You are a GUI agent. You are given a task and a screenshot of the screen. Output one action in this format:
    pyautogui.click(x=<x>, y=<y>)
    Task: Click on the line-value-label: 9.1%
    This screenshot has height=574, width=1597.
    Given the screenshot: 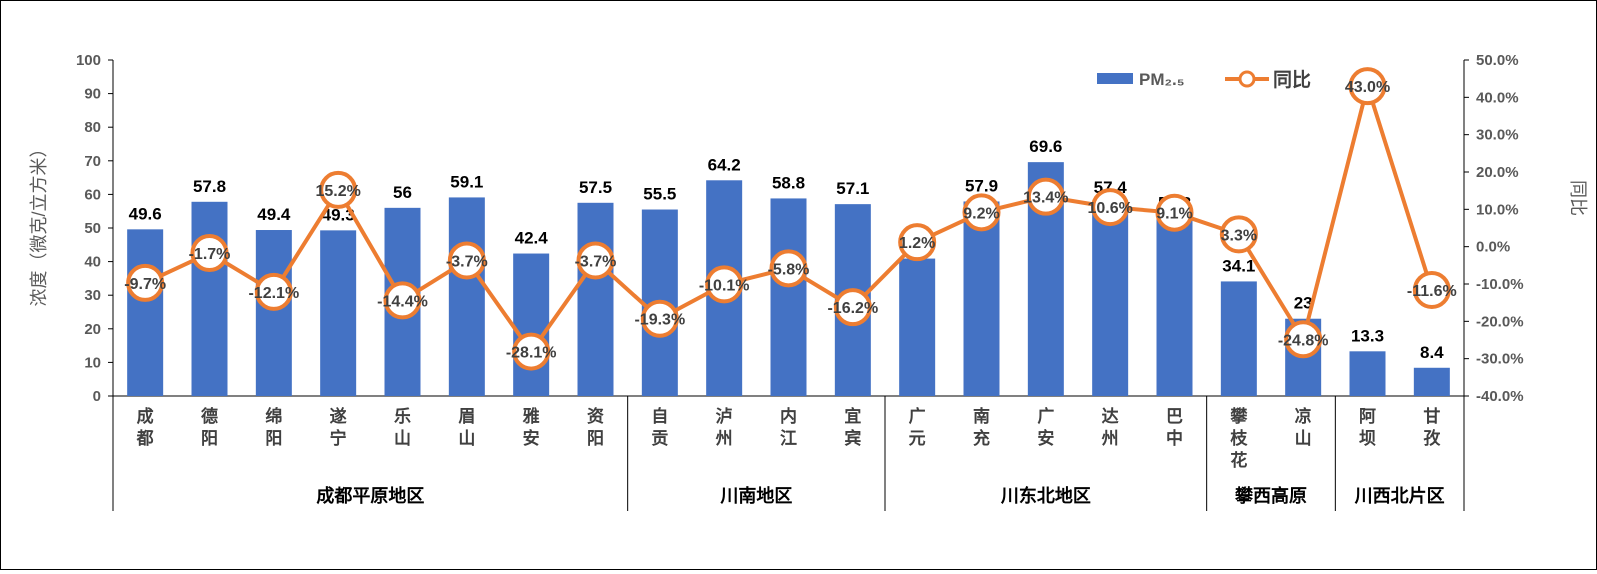 What is the action you would take?
    pyautogui.click(x=1174, y=214)
    